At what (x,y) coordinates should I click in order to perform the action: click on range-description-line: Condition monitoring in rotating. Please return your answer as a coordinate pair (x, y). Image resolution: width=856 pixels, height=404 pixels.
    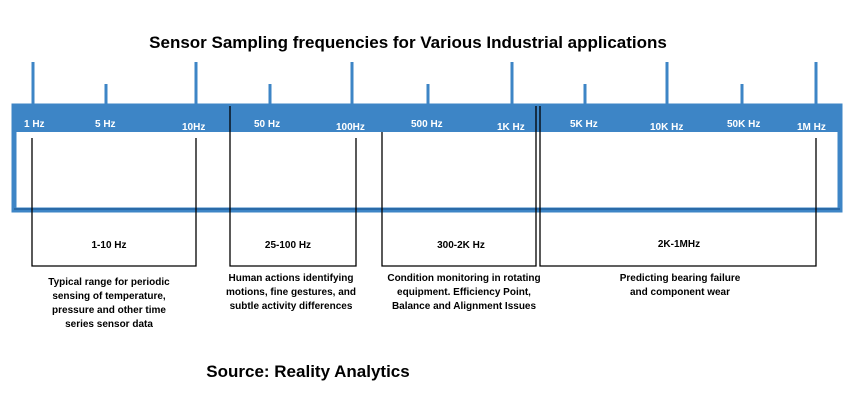
    Looking at the image, I should click on (463, 278).